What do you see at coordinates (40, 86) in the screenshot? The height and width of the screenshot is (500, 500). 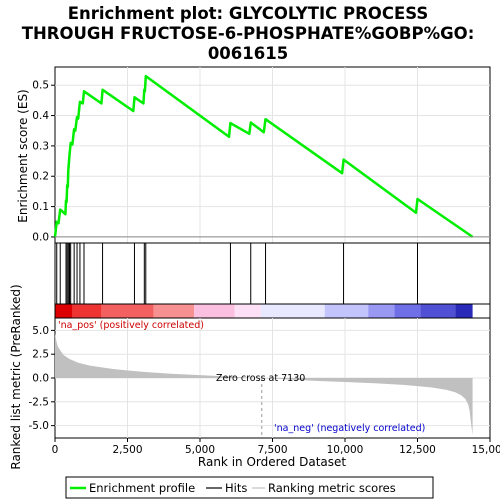 I see `es-y-tick-label: 0.5` at bounding box center [40, 86].